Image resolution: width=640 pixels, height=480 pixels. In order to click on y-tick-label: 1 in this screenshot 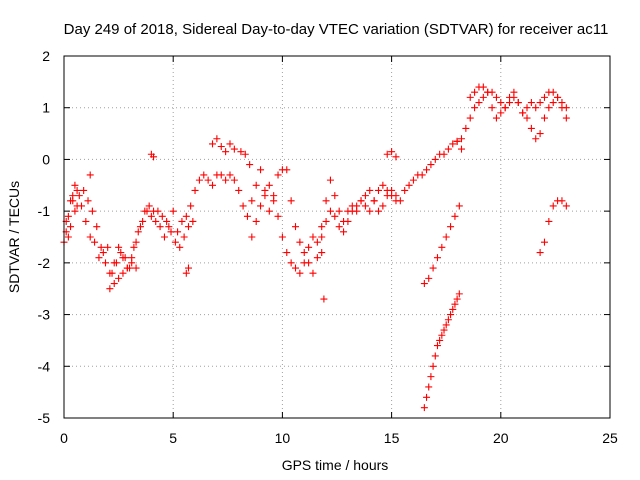, I will do `click(46, 108)`.